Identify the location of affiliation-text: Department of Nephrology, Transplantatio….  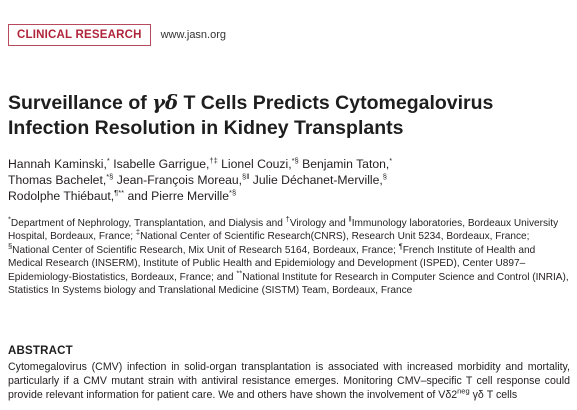
(148, 223).